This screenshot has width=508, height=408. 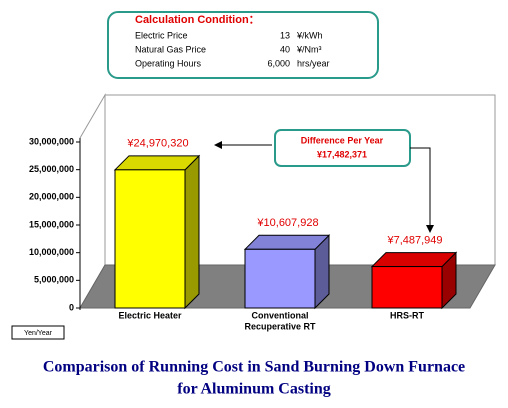 What do you see at coordinates (243, 45) in the screenshot?
I see `condition-box` at bounding box center [243, 45].